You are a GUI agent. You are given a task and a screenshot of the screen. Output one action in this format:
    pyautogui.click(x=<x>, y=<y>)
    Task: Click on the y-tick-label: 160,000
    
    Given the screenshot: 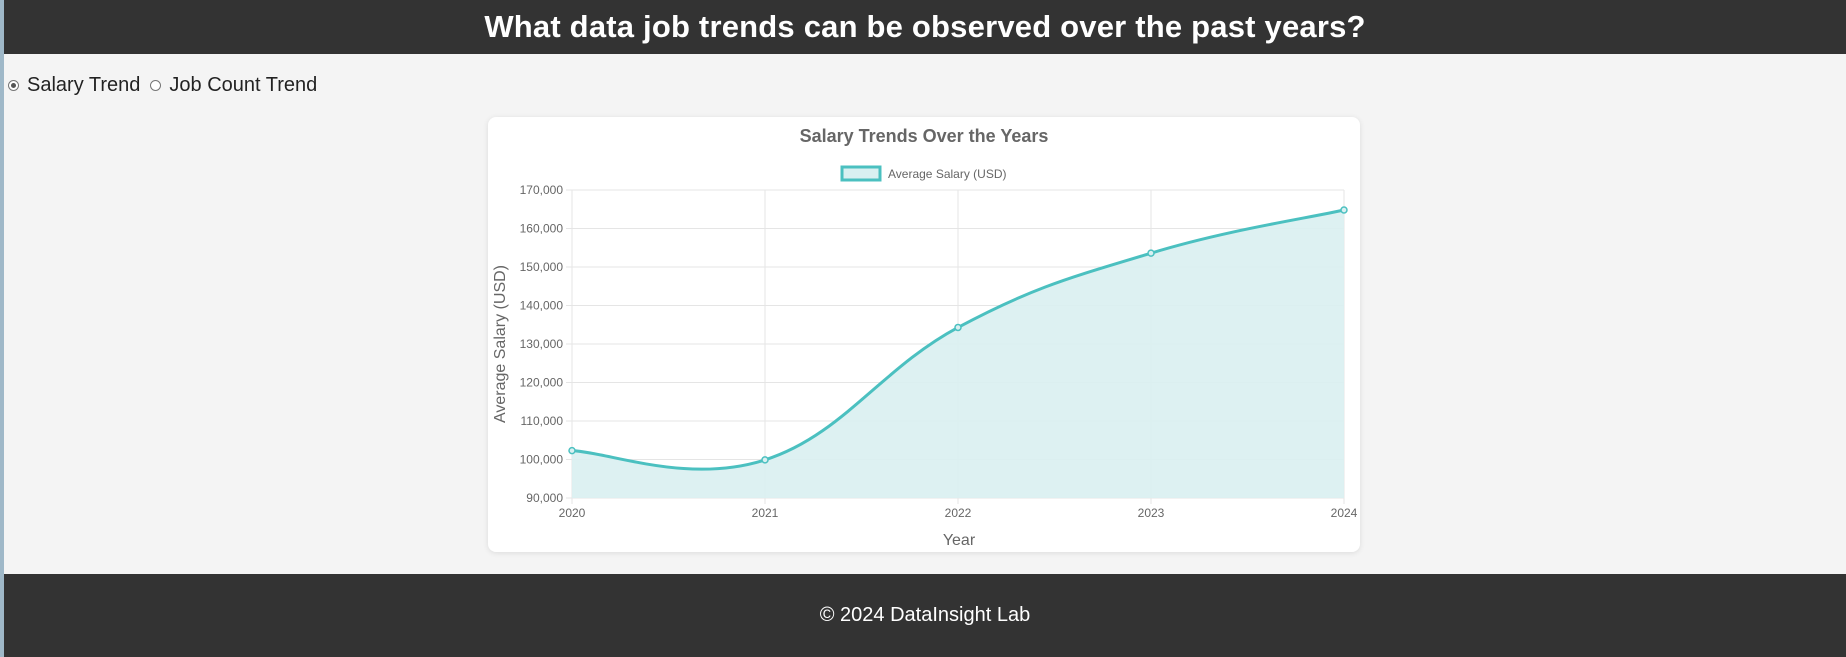 What is the action you would take?
    pyautogui.click(x=542, y=229)
    